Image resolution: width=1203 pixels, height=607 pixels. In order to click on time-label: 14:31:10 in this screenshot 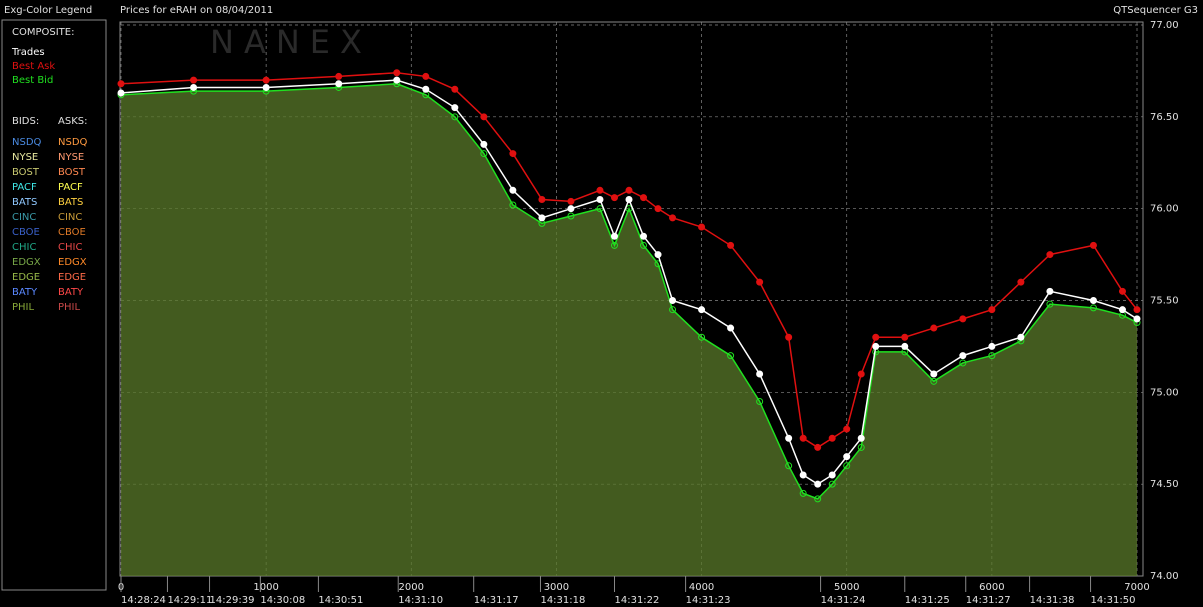, I will do `click(420, 600)`.